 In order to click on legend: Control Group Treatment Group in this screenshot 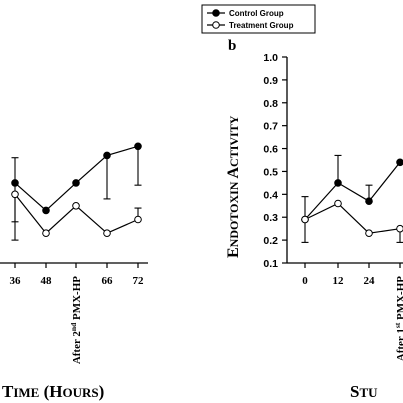, I will do `click(258, 19)`.